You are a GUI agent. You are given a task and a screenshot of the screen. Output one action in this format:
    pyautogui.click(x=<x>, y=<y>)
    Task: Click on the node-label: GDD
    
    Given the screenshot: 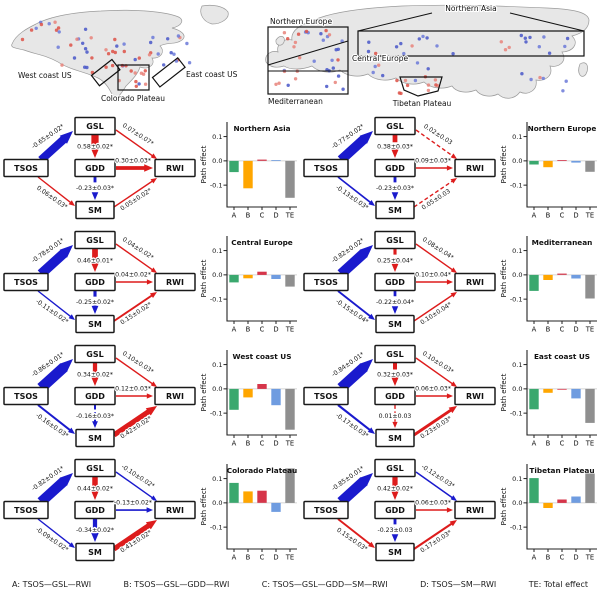 What is the action you would take?
    pyautogui.click(x=95, y=168)
    